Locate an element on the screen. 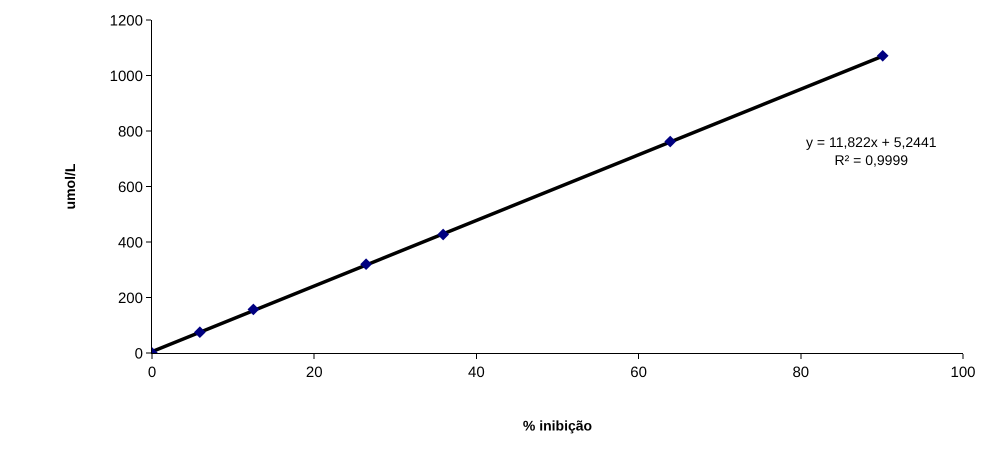 This screenshot has height=463, width=988. y-tick-label: 1200 is located at coordinates (126, 21).